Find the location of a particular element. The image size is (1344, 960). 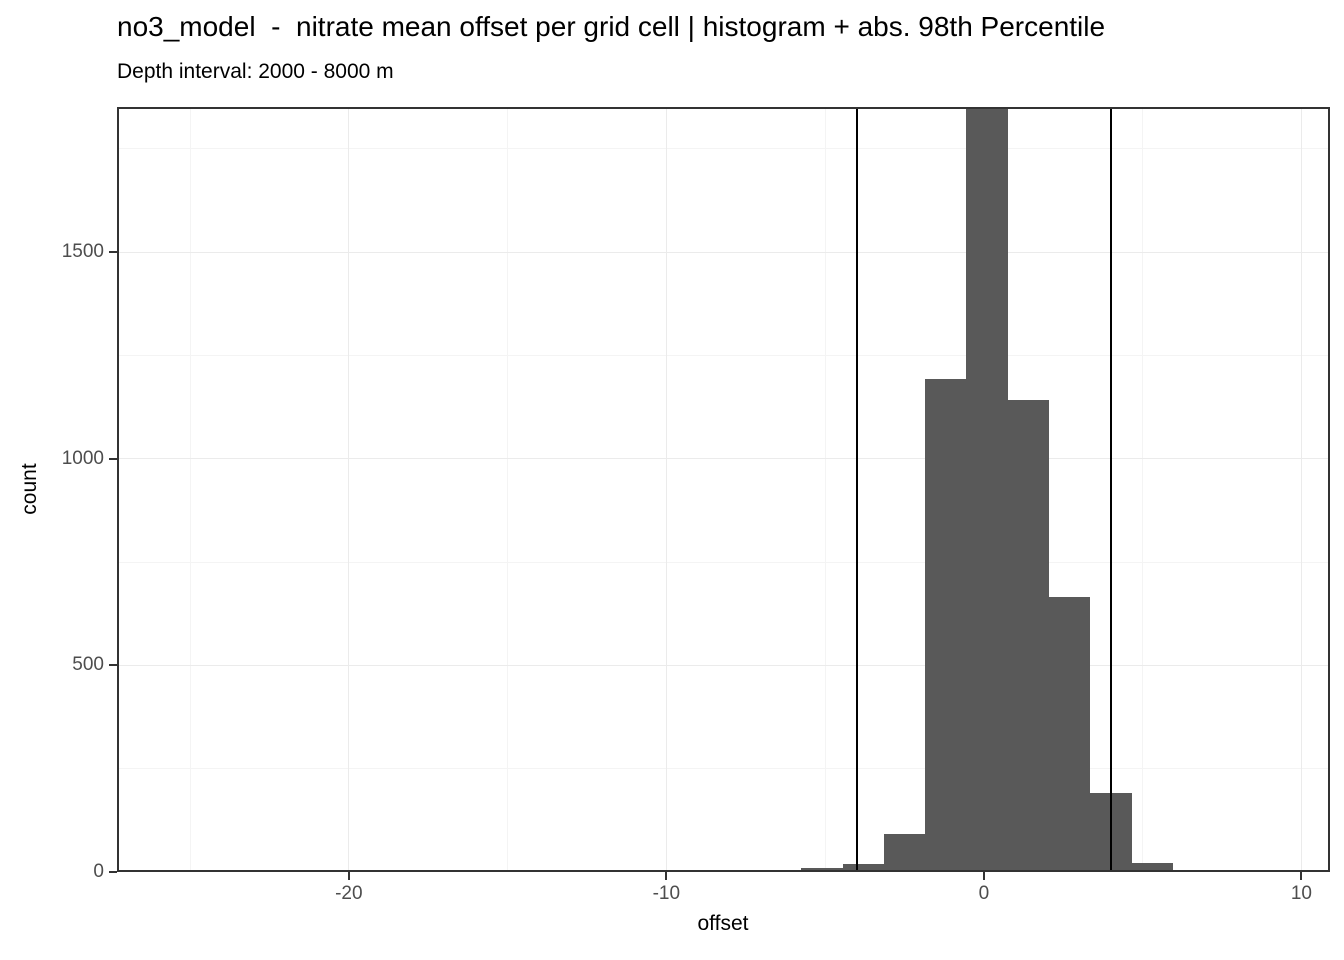

x-tick-label: 10 is located at coordinates (1301, 893).